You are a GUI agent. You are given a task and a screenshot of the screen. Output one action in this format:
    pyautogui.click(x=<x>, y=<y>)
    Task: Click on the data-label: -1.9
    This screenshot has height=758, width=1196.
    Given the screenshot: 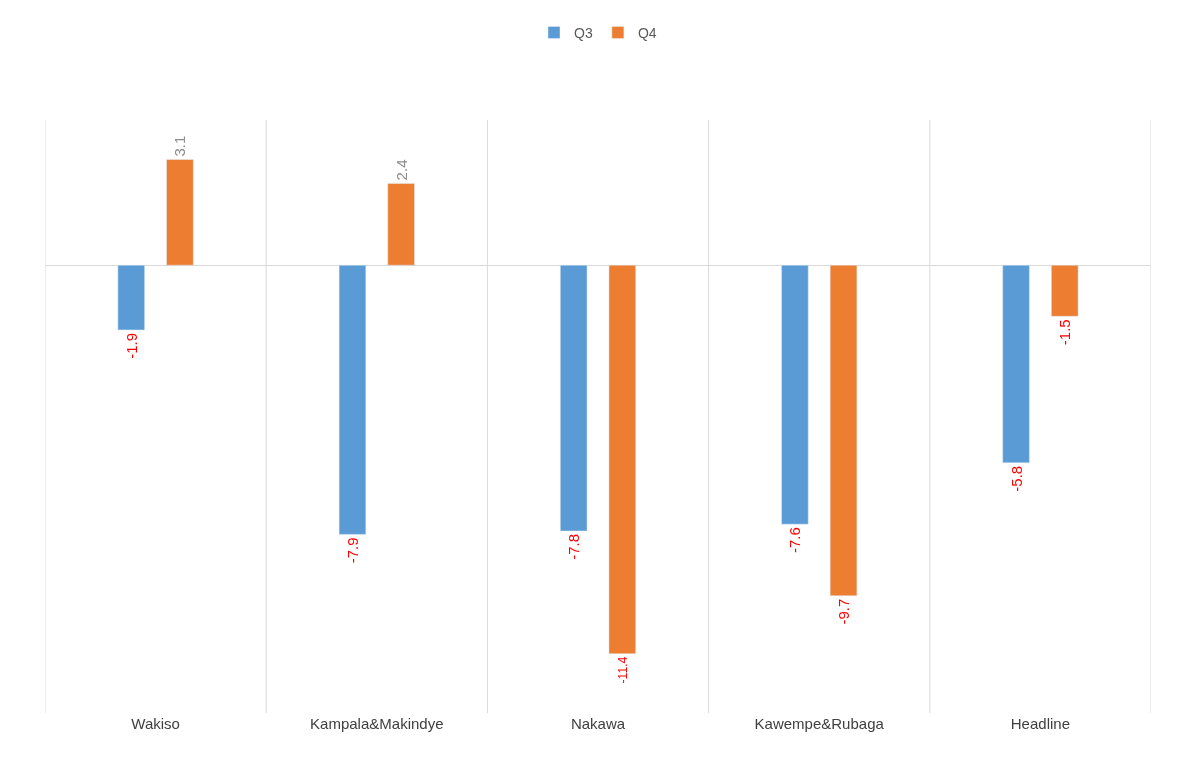 What is the action you would take?
    pyautogui.click(x=131, y=345)
    